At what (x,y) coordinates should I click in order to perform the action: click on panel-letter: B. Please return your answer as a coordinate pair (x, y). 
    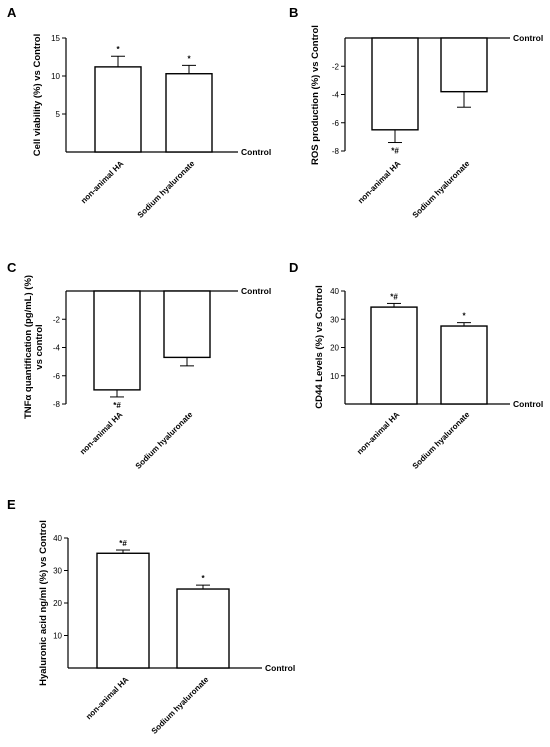
    Looking at the image, I should click on (293, 12).